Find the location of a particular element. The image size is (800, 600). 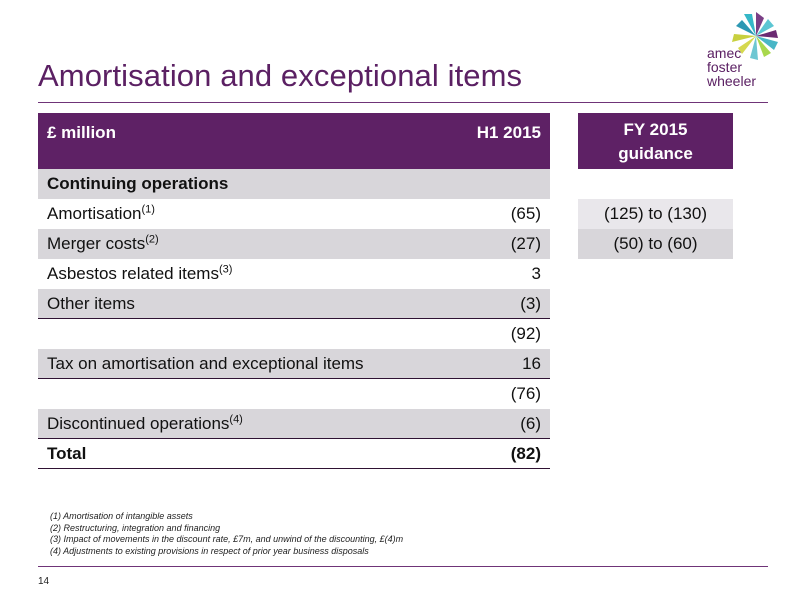

footnote-1: (1) Amortisation of intangible assets is located at coordinates (121, 516).